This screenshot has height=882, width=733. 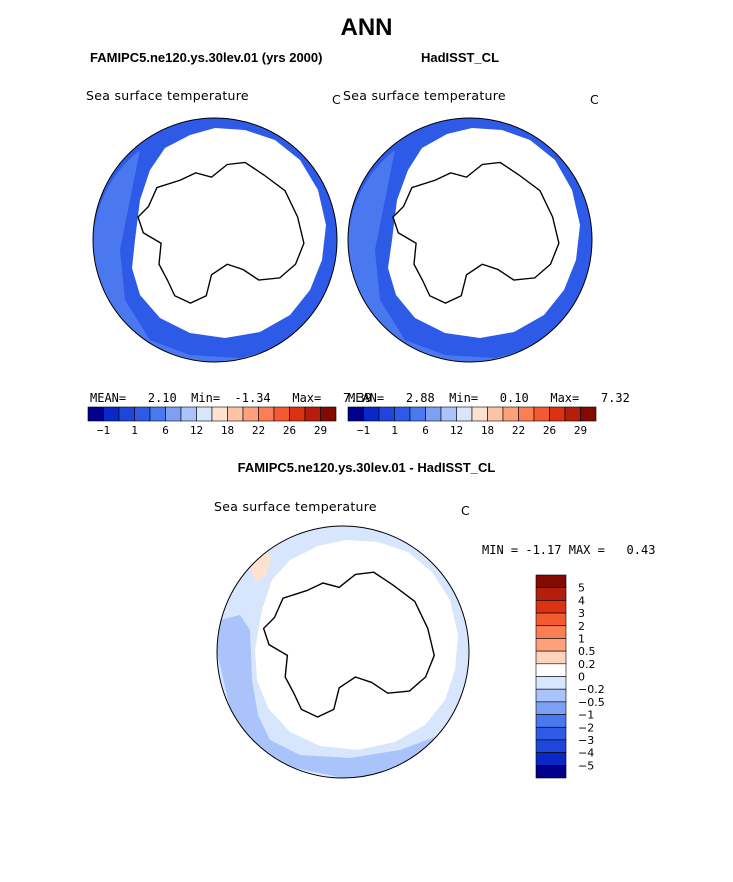 I want to click on panel2-mean-value: 2.88, so click(x=420, y=398).